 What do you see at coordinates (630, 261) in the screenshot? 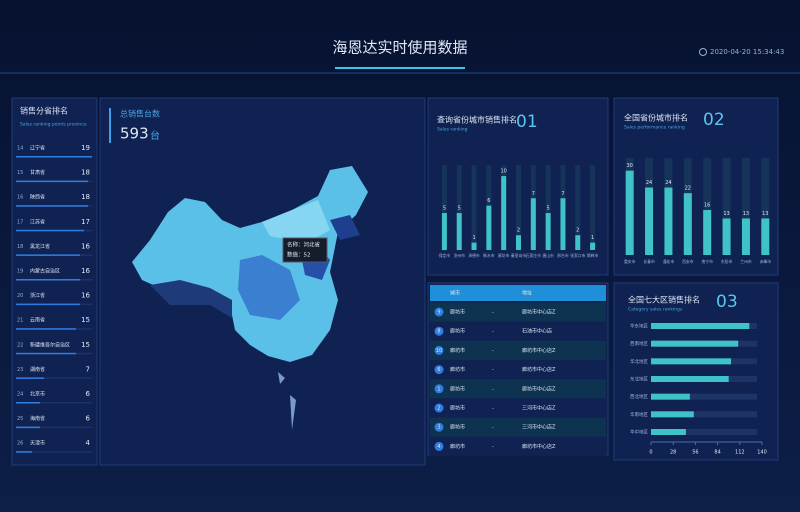
I see `x-tick-label: 重庆市` at bounding box center [630, 261].